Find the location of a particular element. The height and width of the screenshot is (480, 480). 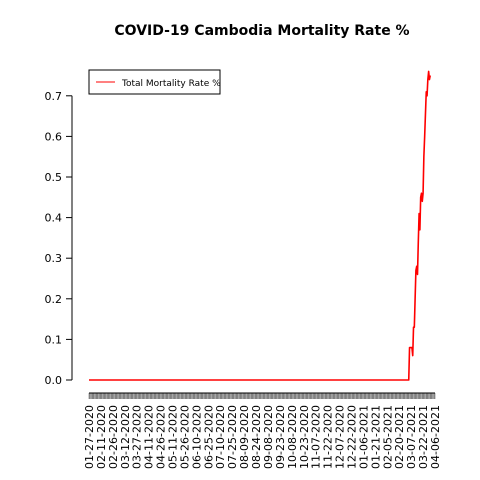

x-tick-label: 02-05-2021 is located at coordinates (387, 437).